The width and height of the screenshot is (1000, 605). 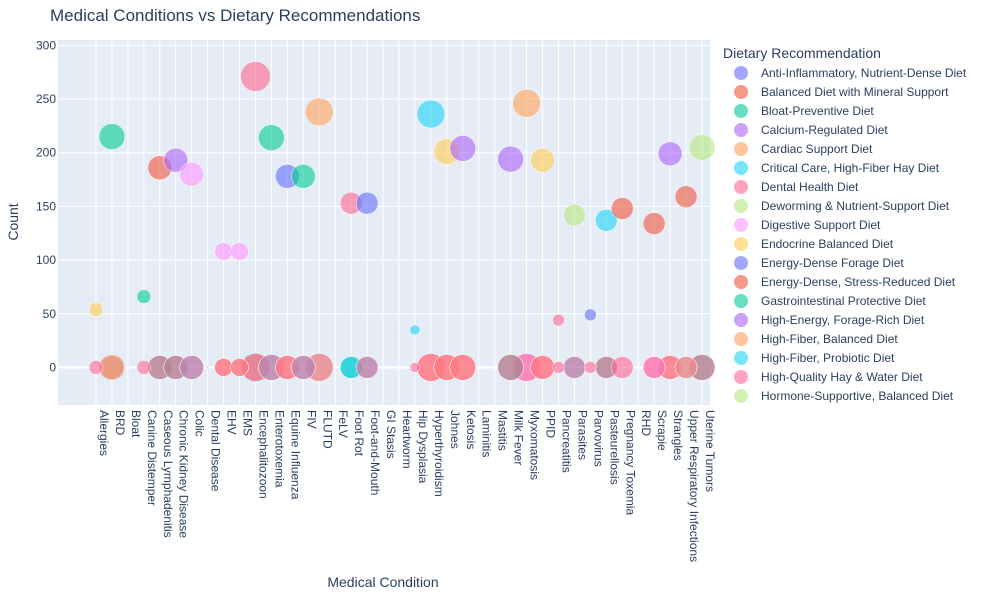 What do you see at coordinates (844, 396) in the screenshot?
I see `legend-item: Hormone-Supportive, Balanced Diet` at bounding box center [844, 396].